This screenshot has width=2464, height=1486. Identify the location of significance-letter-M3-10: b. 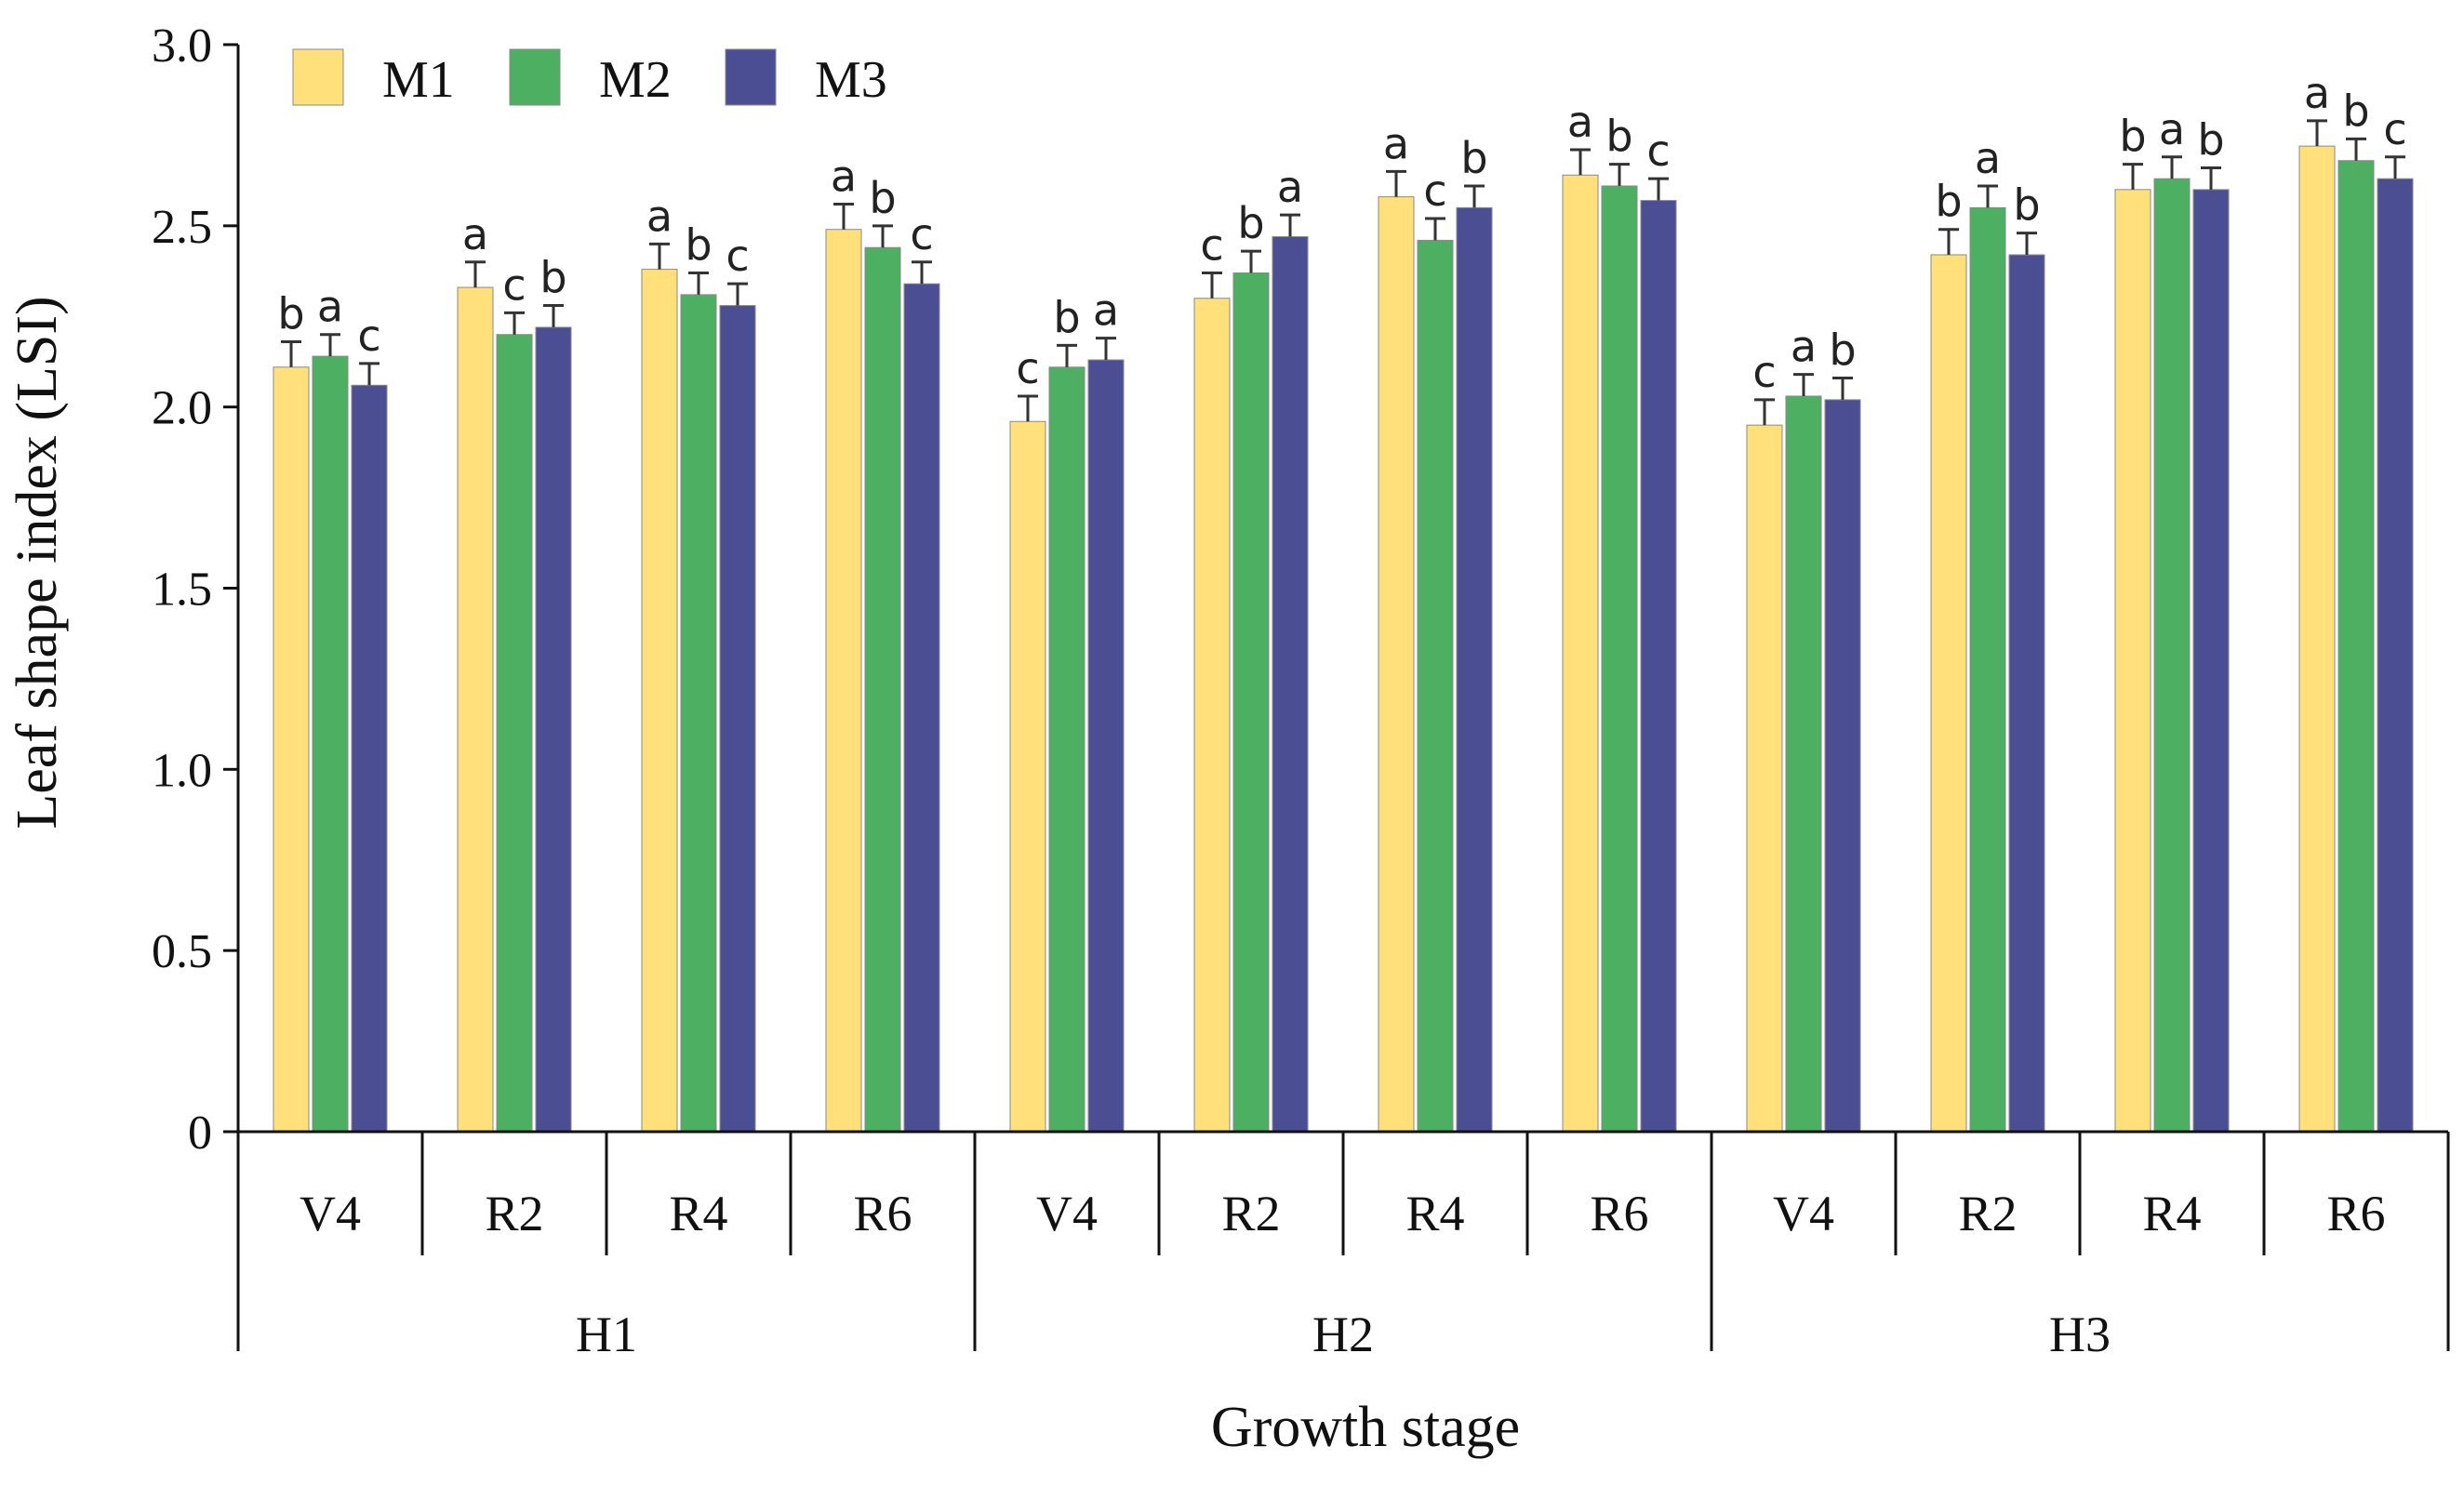
(2210, 139).